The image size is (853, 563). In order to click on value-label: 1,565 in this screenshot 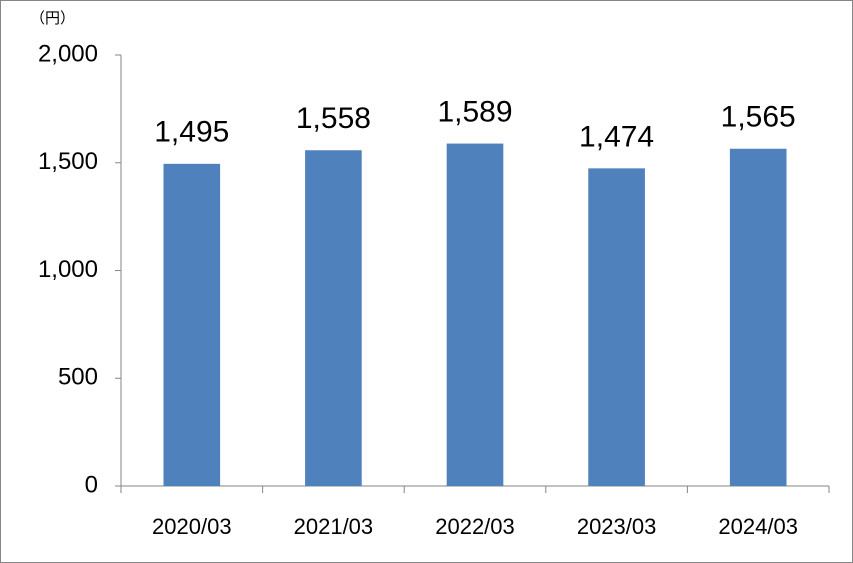, I will do `click(758, 117)`.